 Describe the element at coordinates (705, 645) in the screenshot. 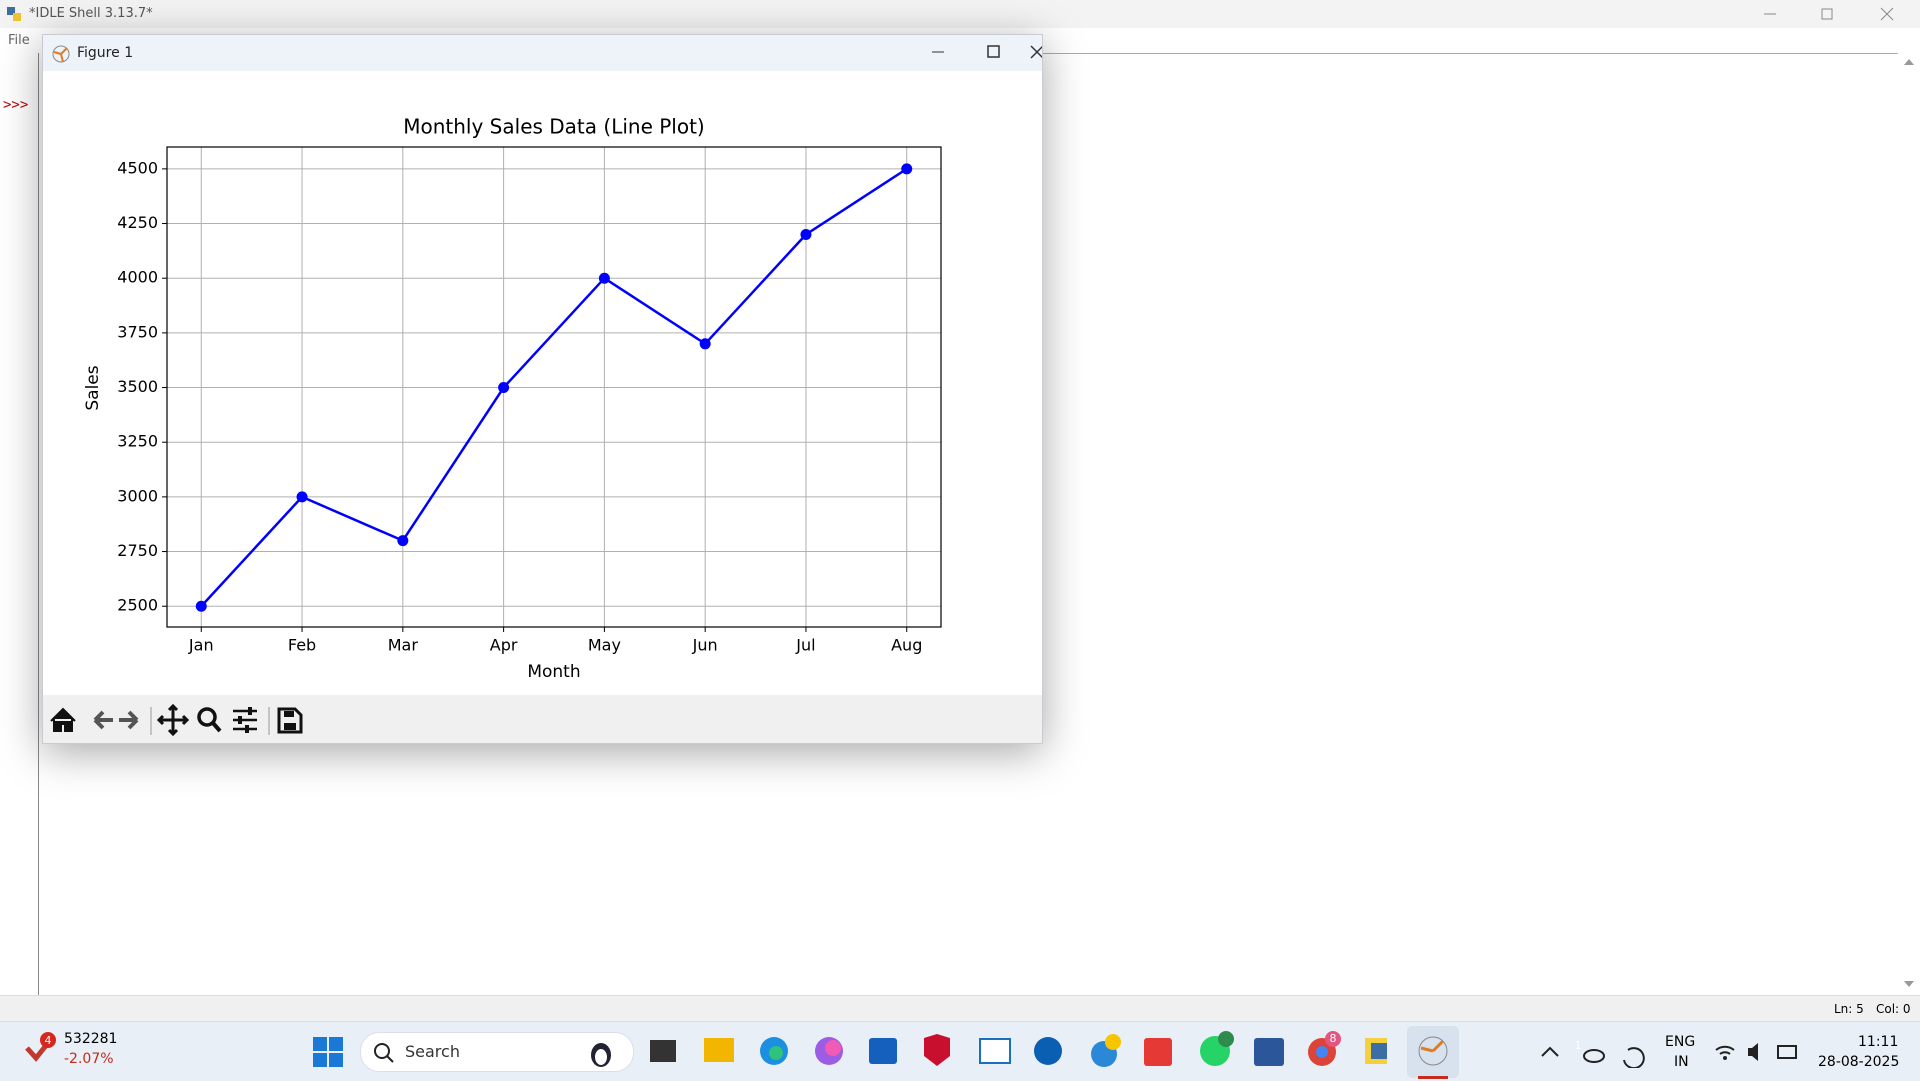

I see `x-tick-label: Jun` at that location.